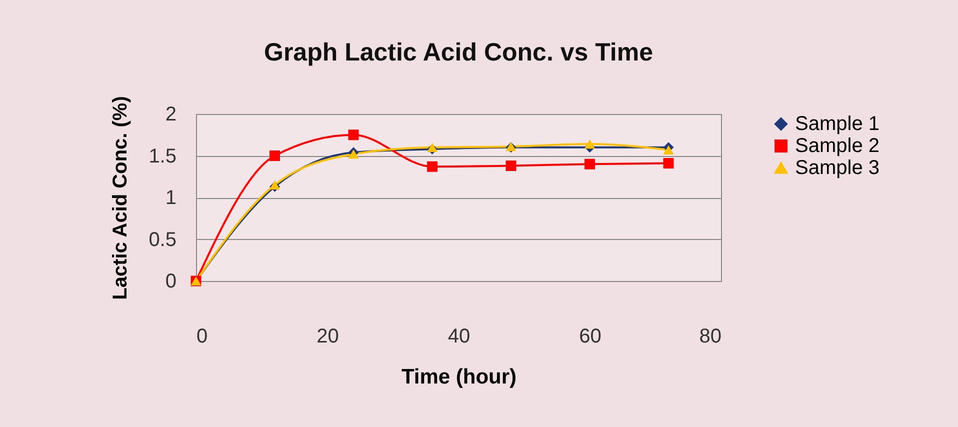 The height and width of the screenshot is (427, 958). What do you see at coordinates (202, 337) in the screenshot?
I see `x-tick-label: 0` at bounding box center [202, 337].